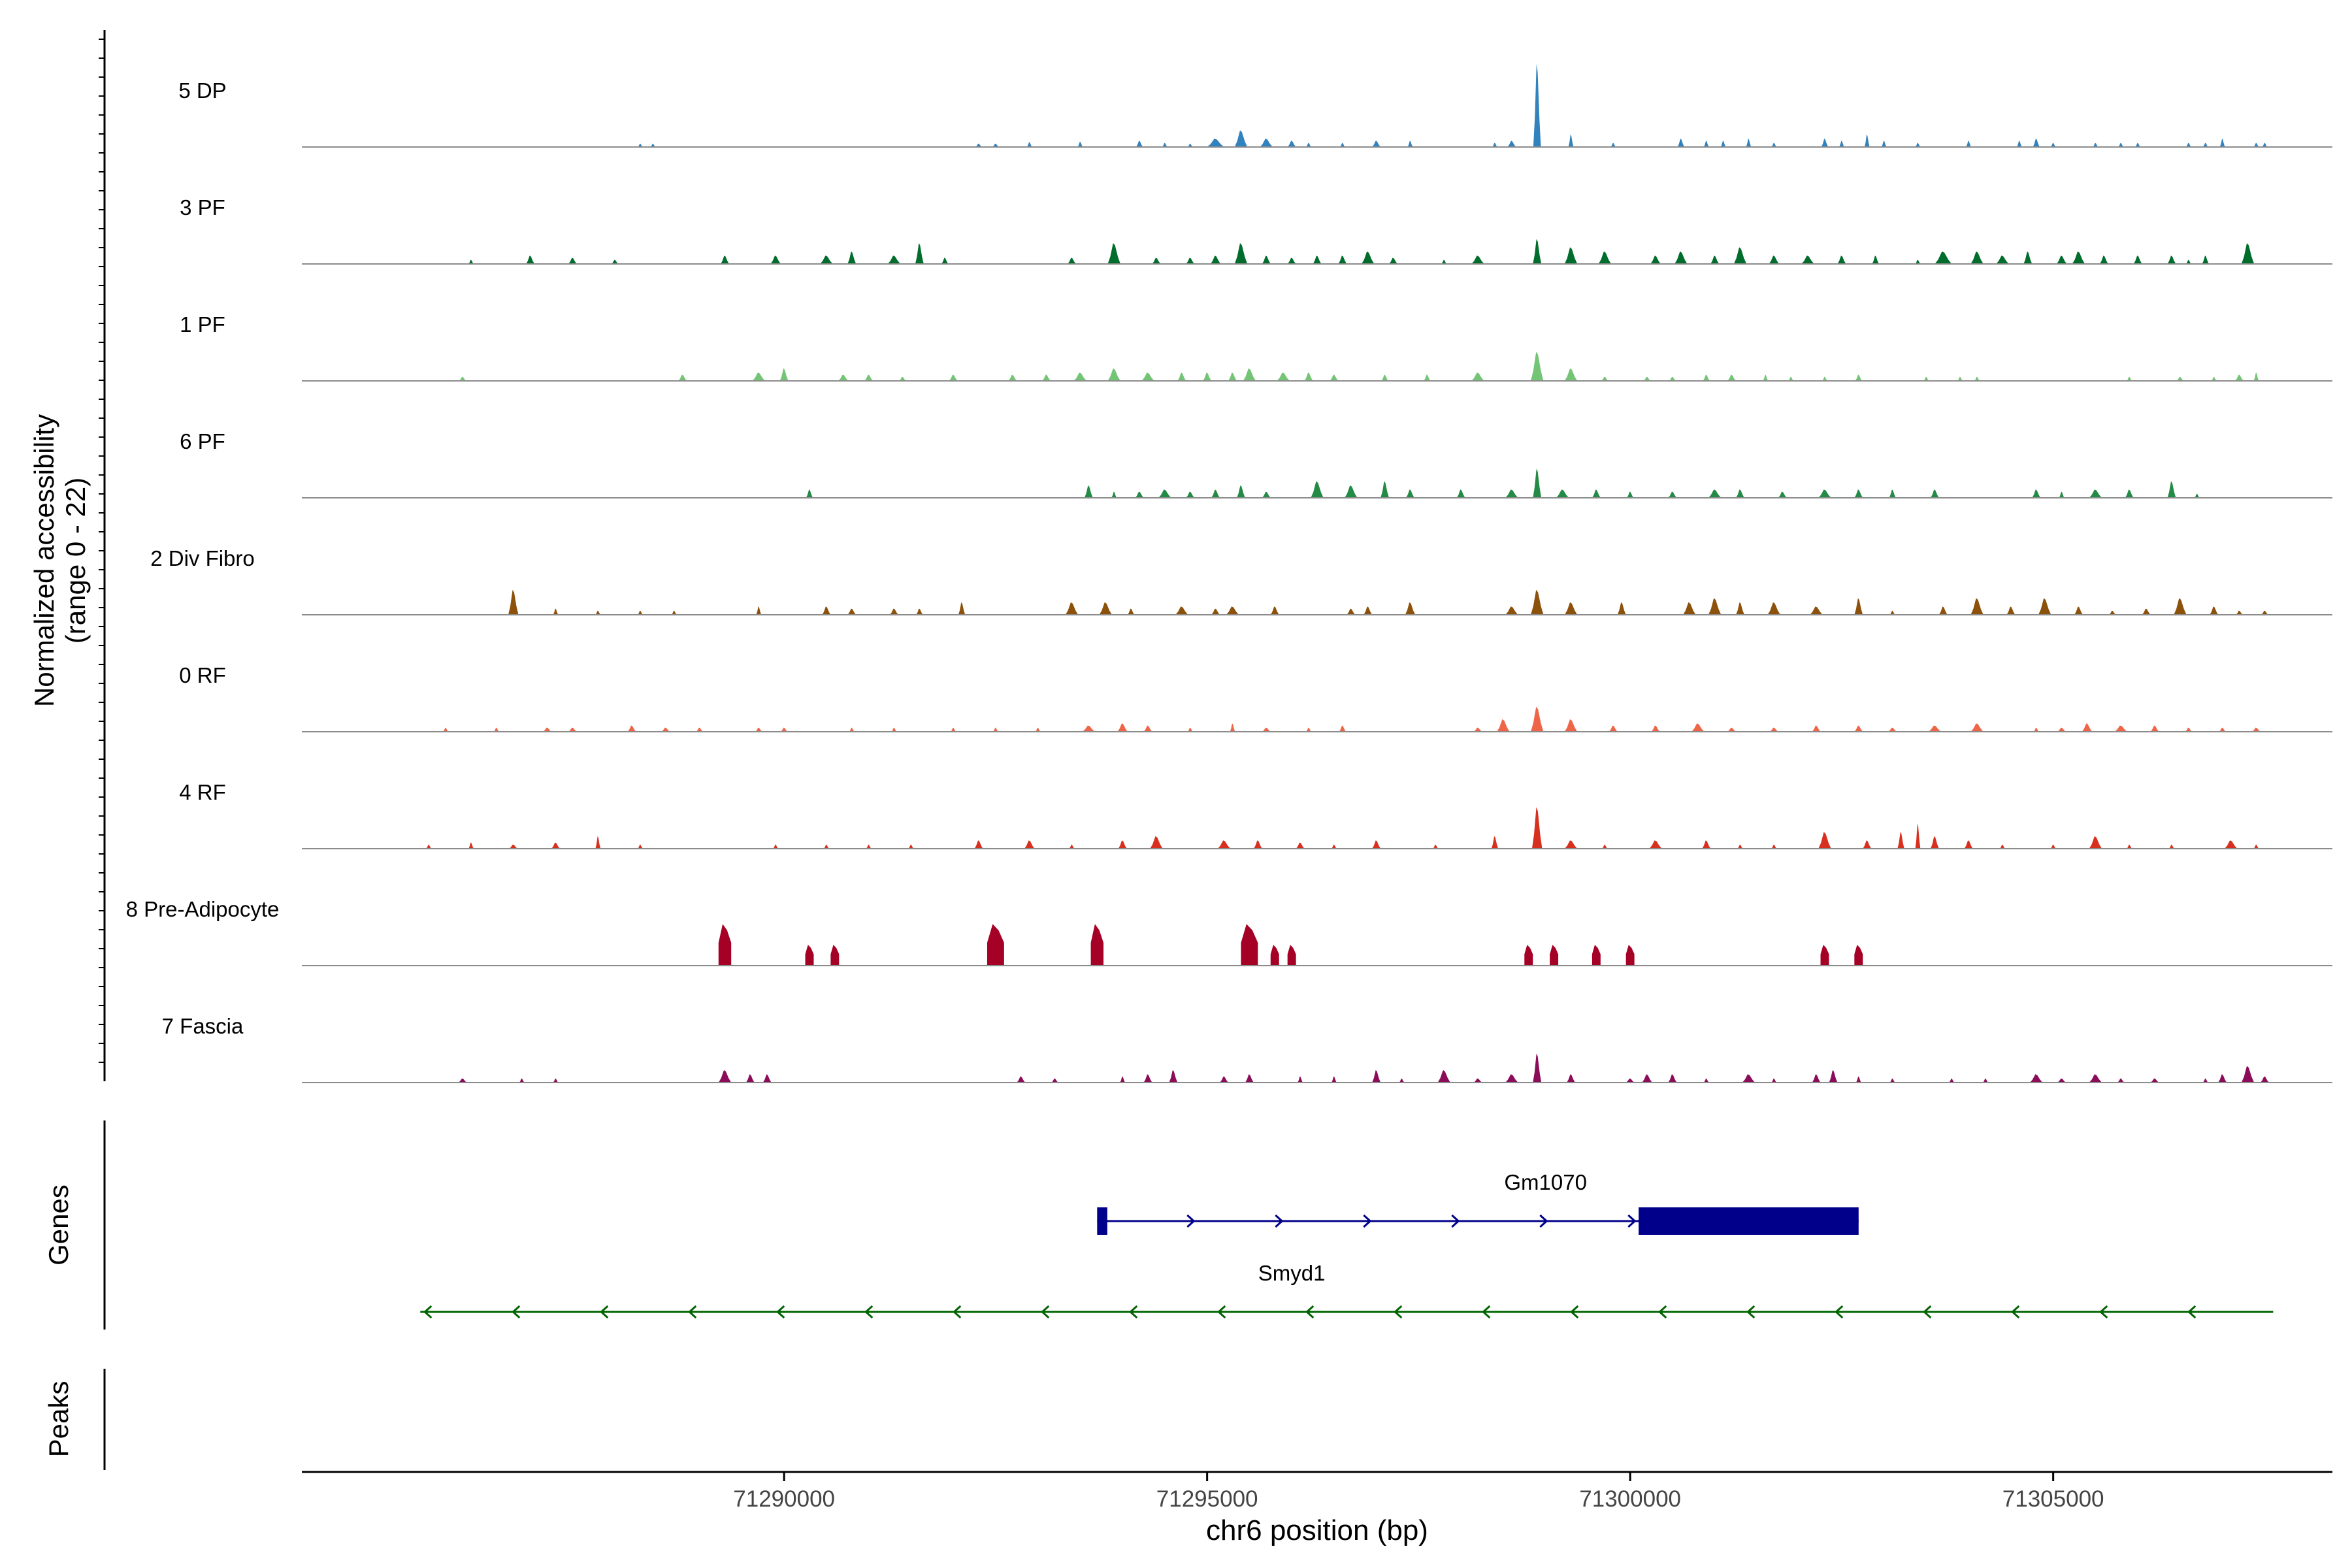 The width and height of the screenshot is (2352, 1568). I want to click on gene-smyd1: Smyd1, so click(1347, 1290).